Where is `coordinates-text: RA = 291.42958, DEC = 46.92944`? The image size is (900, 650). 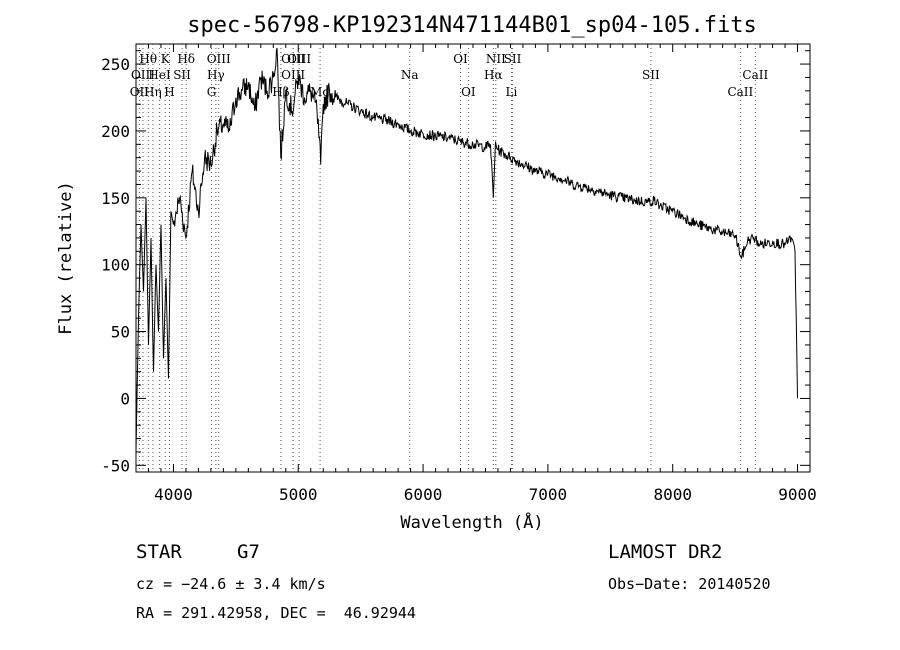 coordinates-text: RA = 291.42958, DEC = 46.92944 is located at coordinates (276, 613).